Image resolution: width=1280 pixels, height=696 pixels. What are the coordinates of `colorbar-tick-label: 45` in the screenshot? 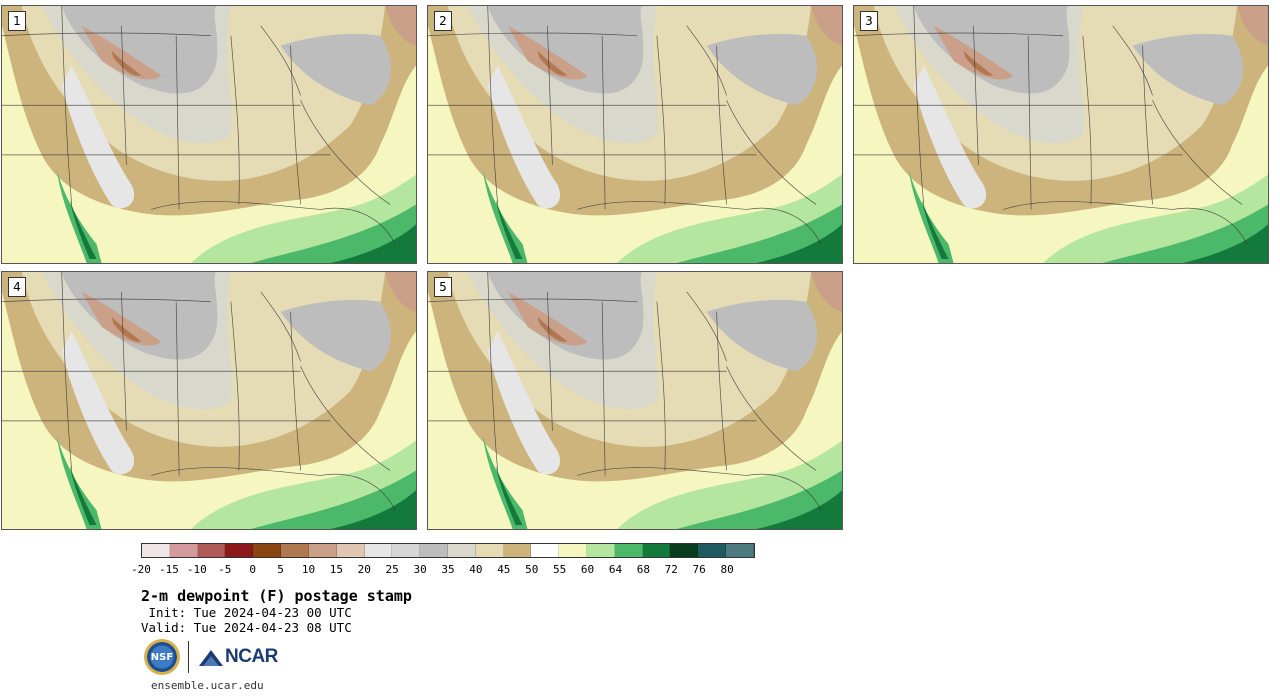 It's located at (504, 569).